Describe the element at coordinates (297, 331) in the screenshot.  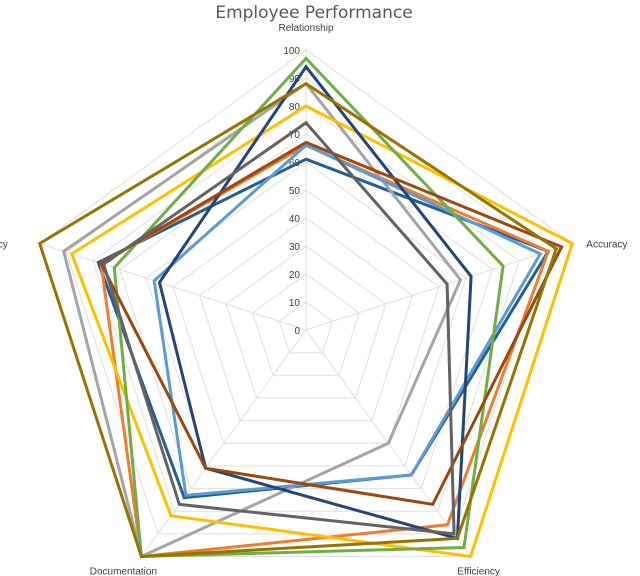
I see `tick-label-0: 0` at that location.